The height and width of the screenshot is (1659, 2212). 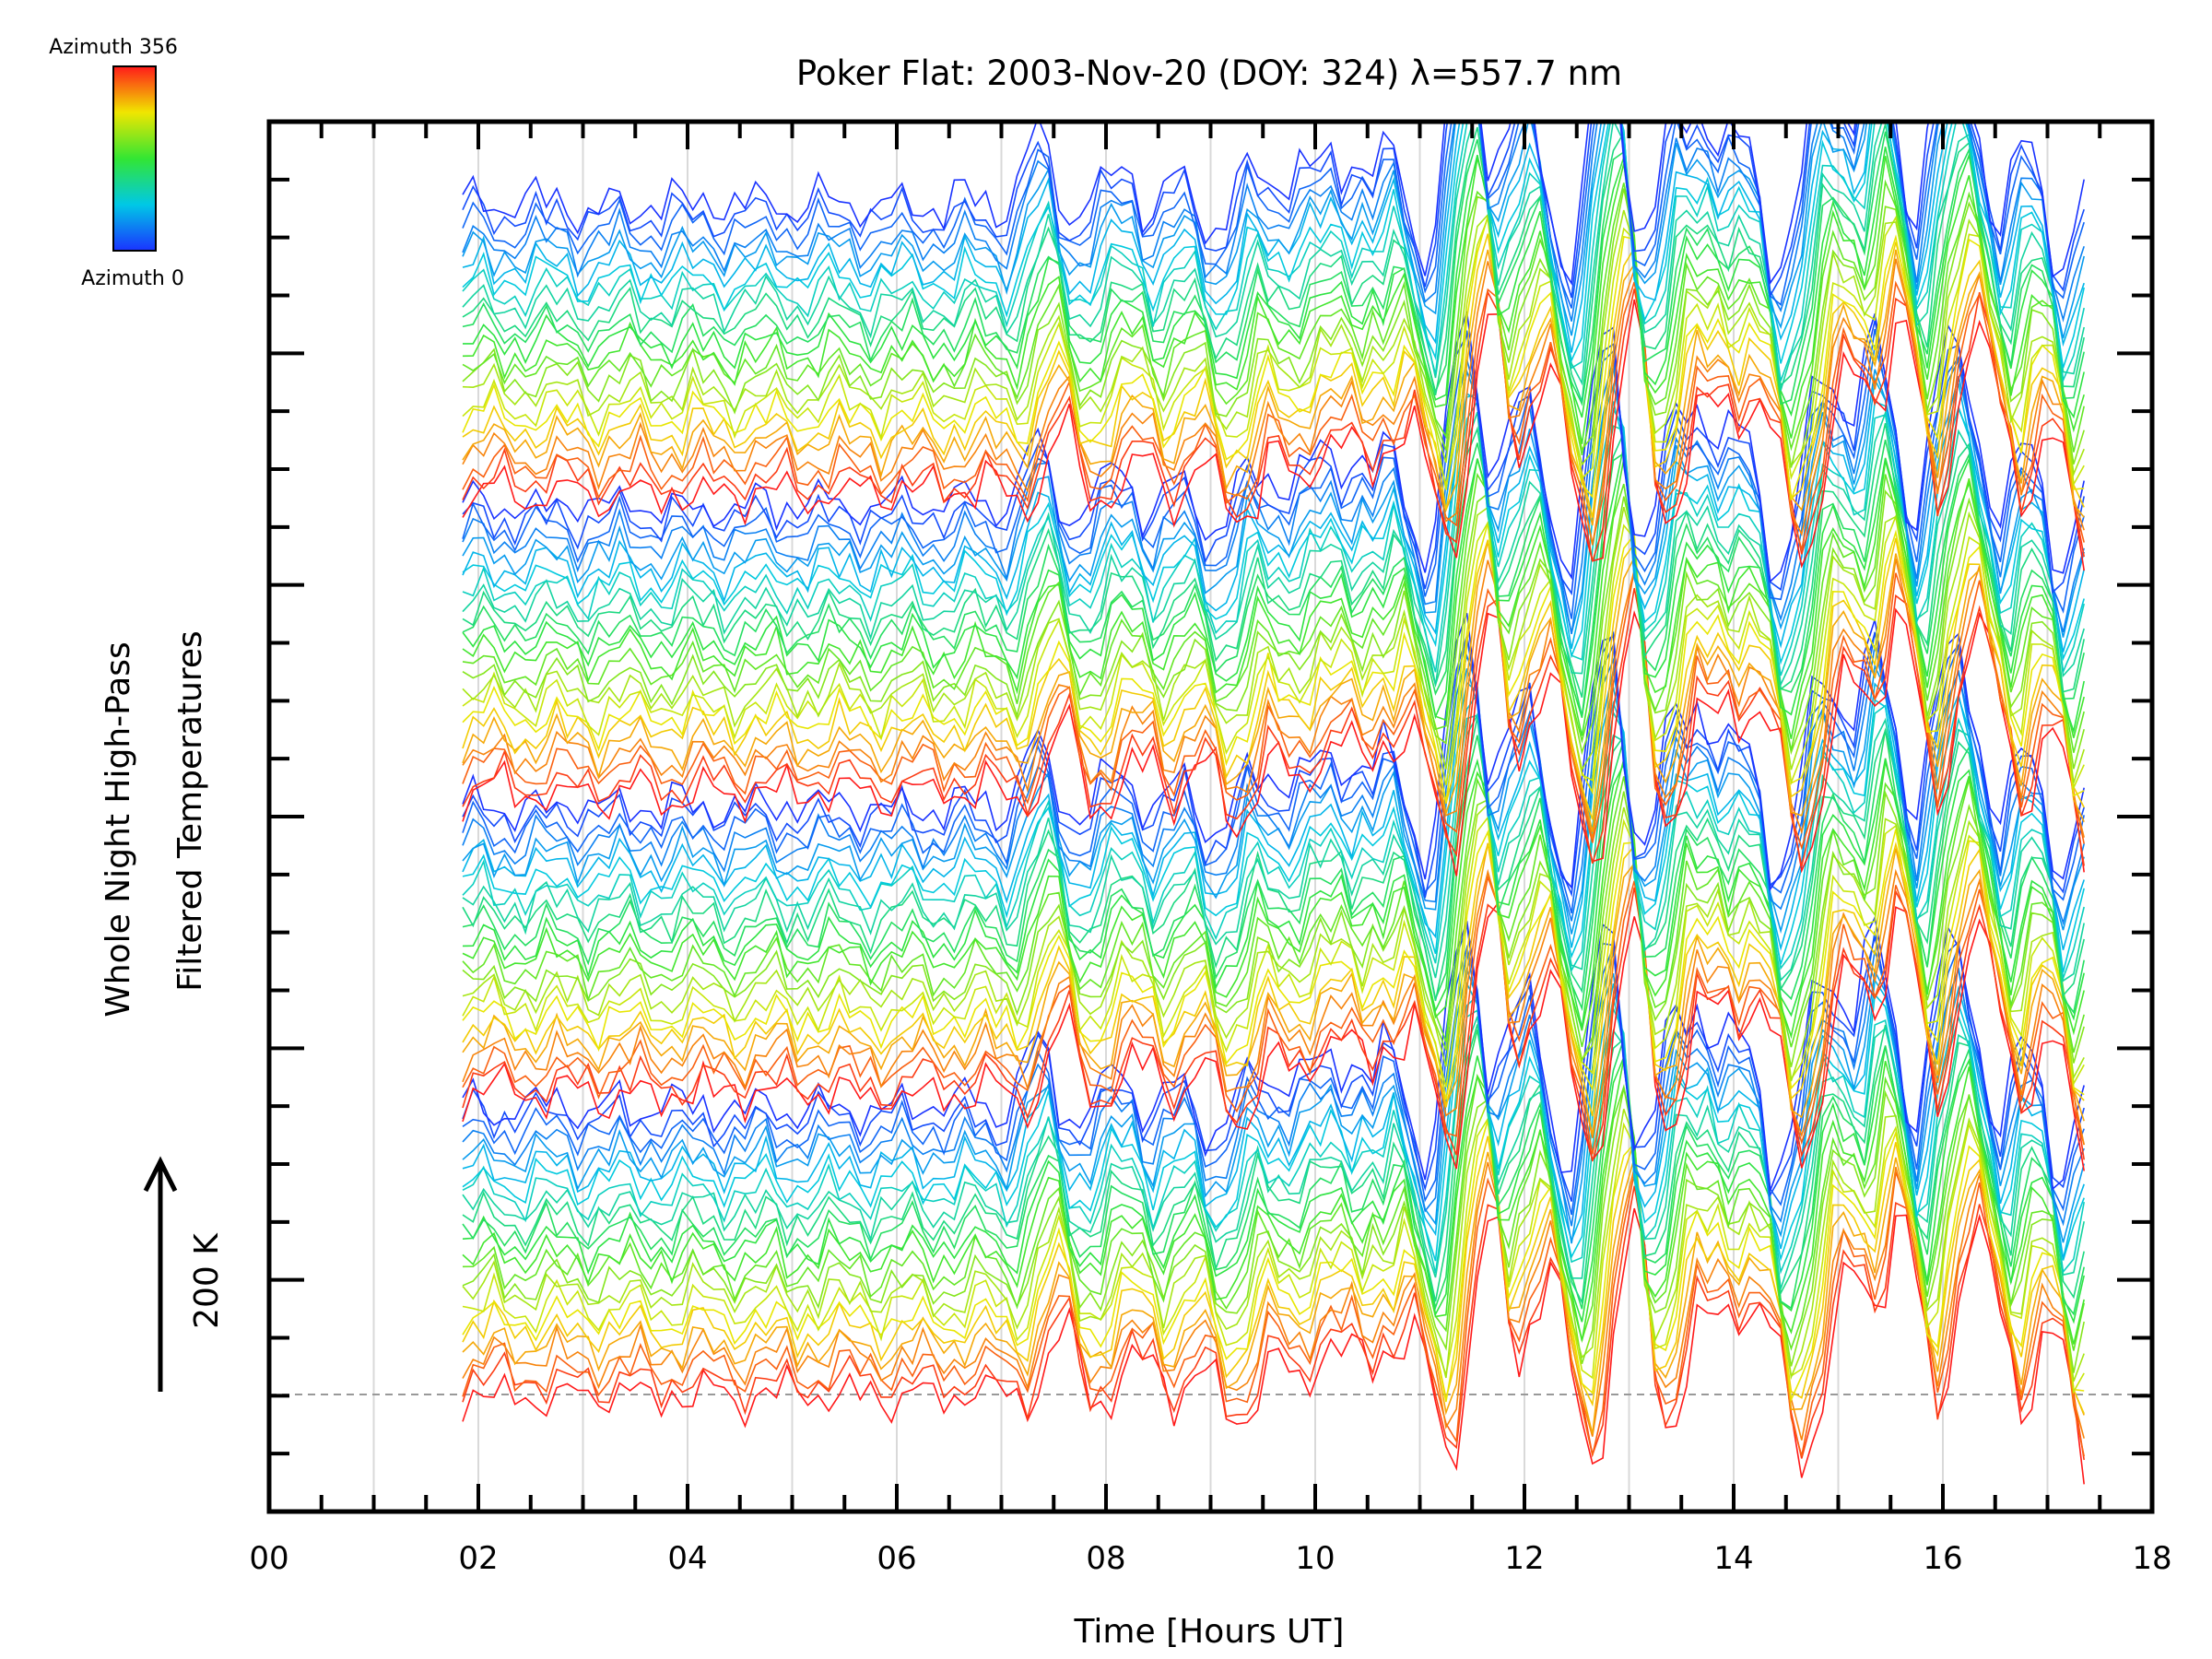 What do you see at coordinates (1733, 1558) in the screenshot?
I see `x-tick-label: 14` at bounding box center [1733, 1558].